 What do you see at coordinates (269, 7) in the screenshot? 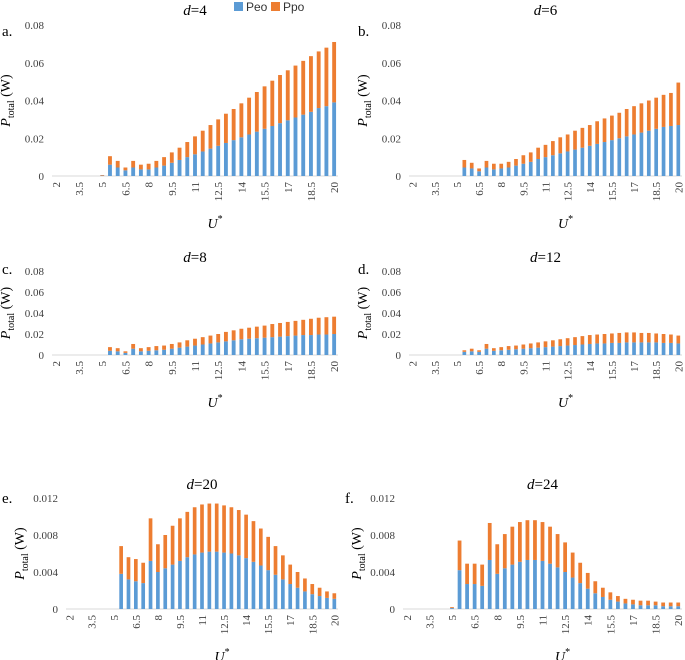
I see `legend: Peo Ppo` at bounding box center [269, 7].